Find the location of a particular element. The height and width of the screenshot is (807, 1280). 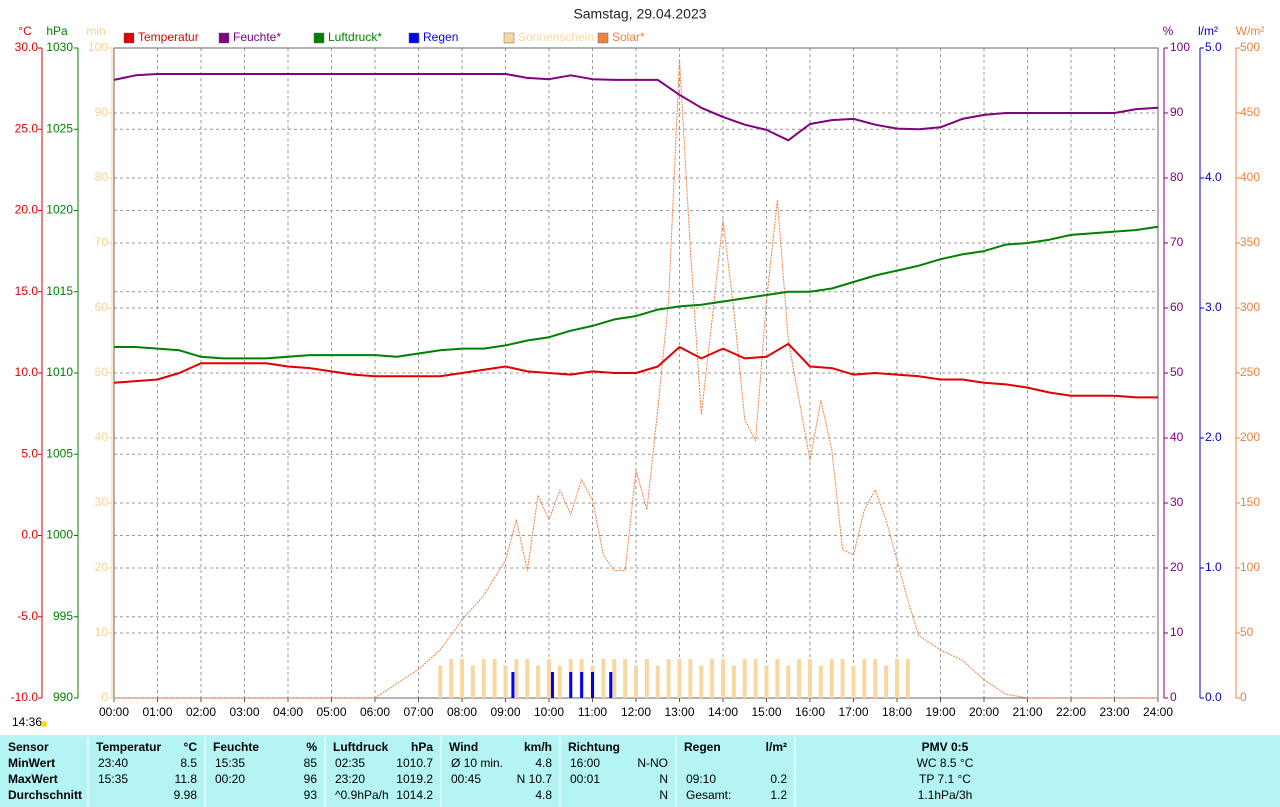

x-tick-label: 20:00 is located at coordinates (984, 712).